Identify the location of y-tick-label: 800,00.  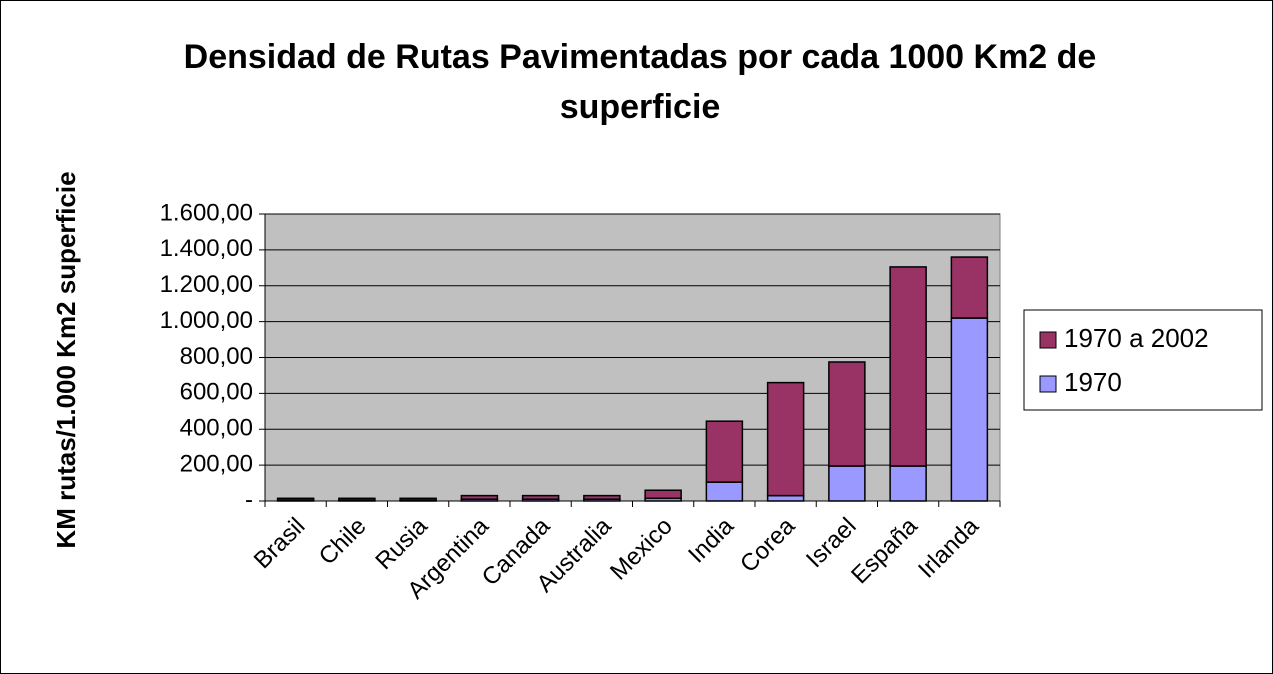
(216, 356).